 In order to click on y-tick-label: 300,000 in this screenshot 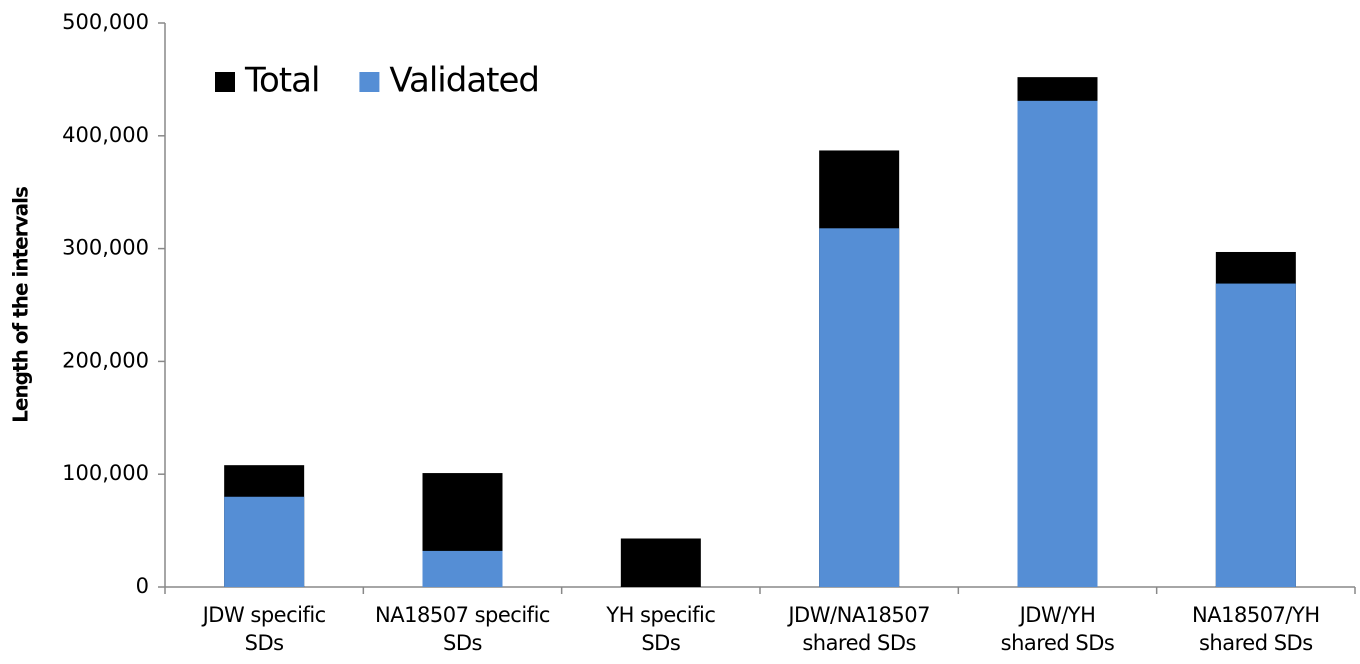, I will do `click(105, 248)`.